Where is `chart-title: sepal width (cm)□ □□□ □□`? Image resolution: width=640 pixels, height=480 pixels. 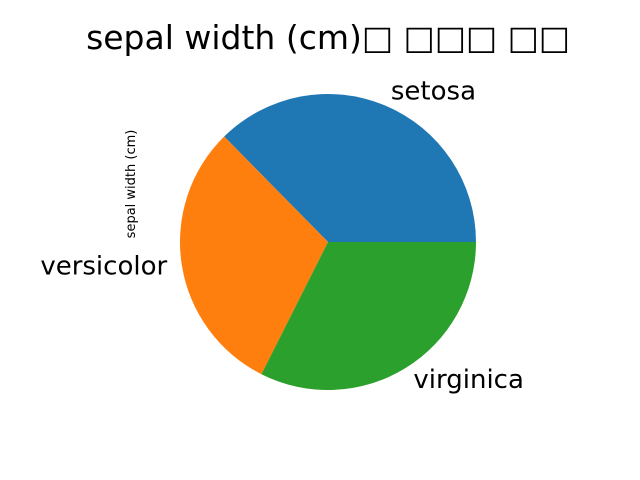
chart-title: sepal width (cm)□ □□□ □□ is located at coordinates (328, 37).